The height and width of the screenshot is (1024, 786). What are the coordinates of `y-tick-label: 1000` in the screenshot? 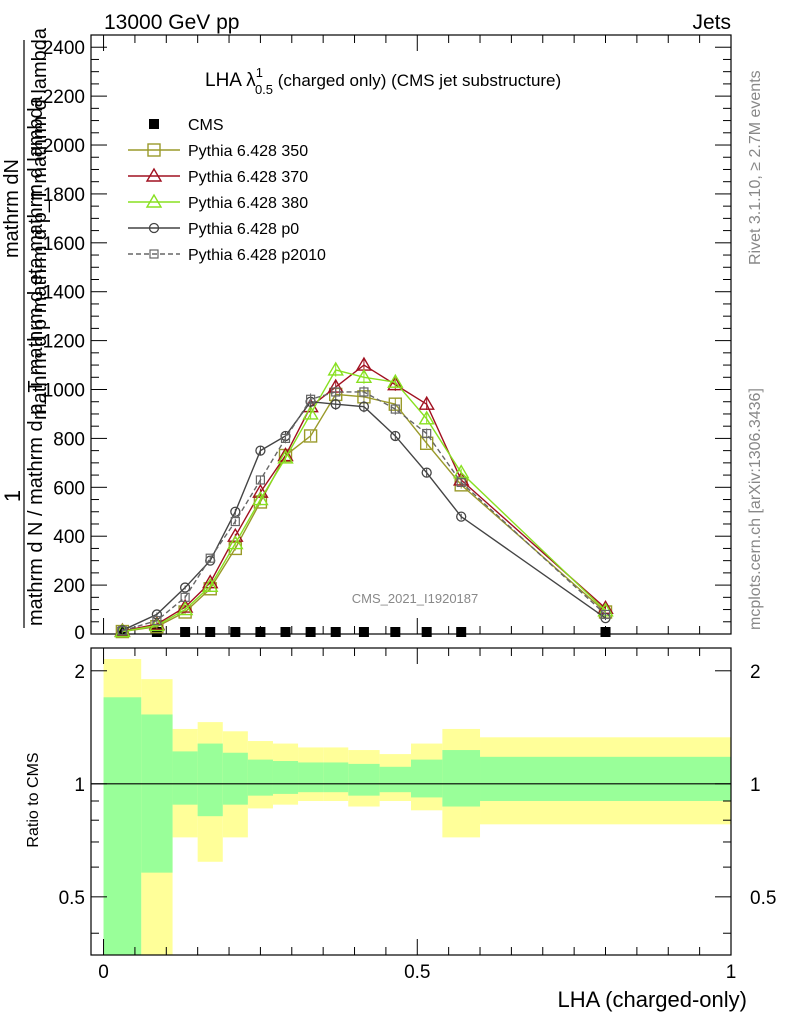 It's located at (64, 391).